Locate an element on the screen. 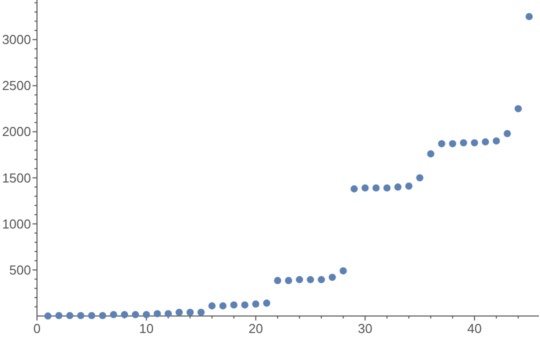 The height and width of the screenshot is (339, 540). y-tick-label: 3000 is located at coordinates (16, 40).